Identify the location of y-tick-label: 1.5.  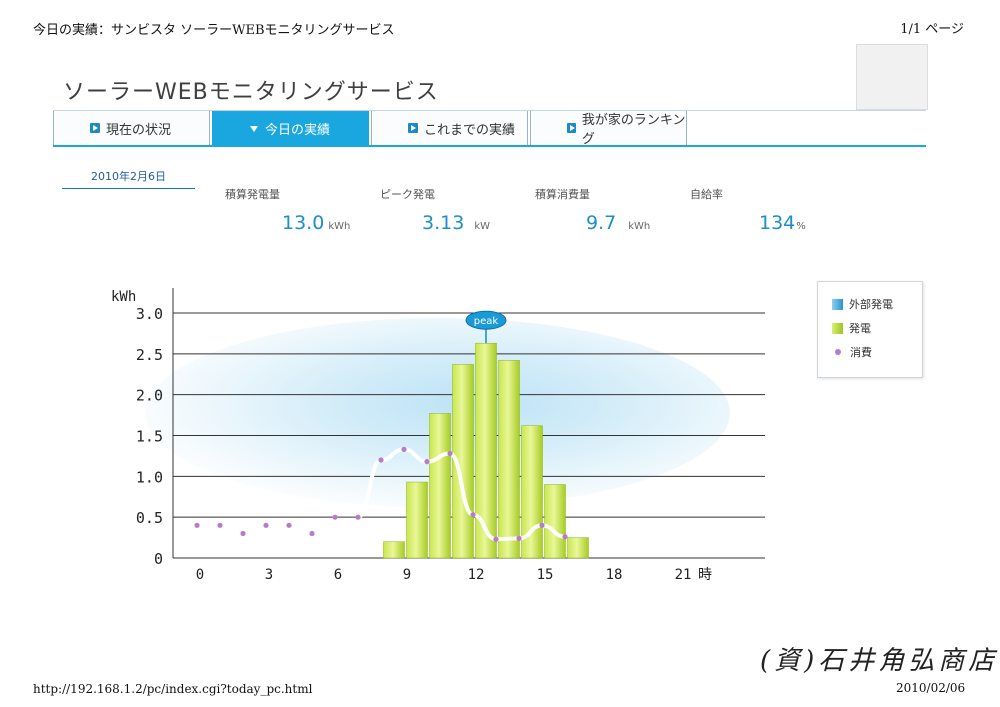
(149, 437).